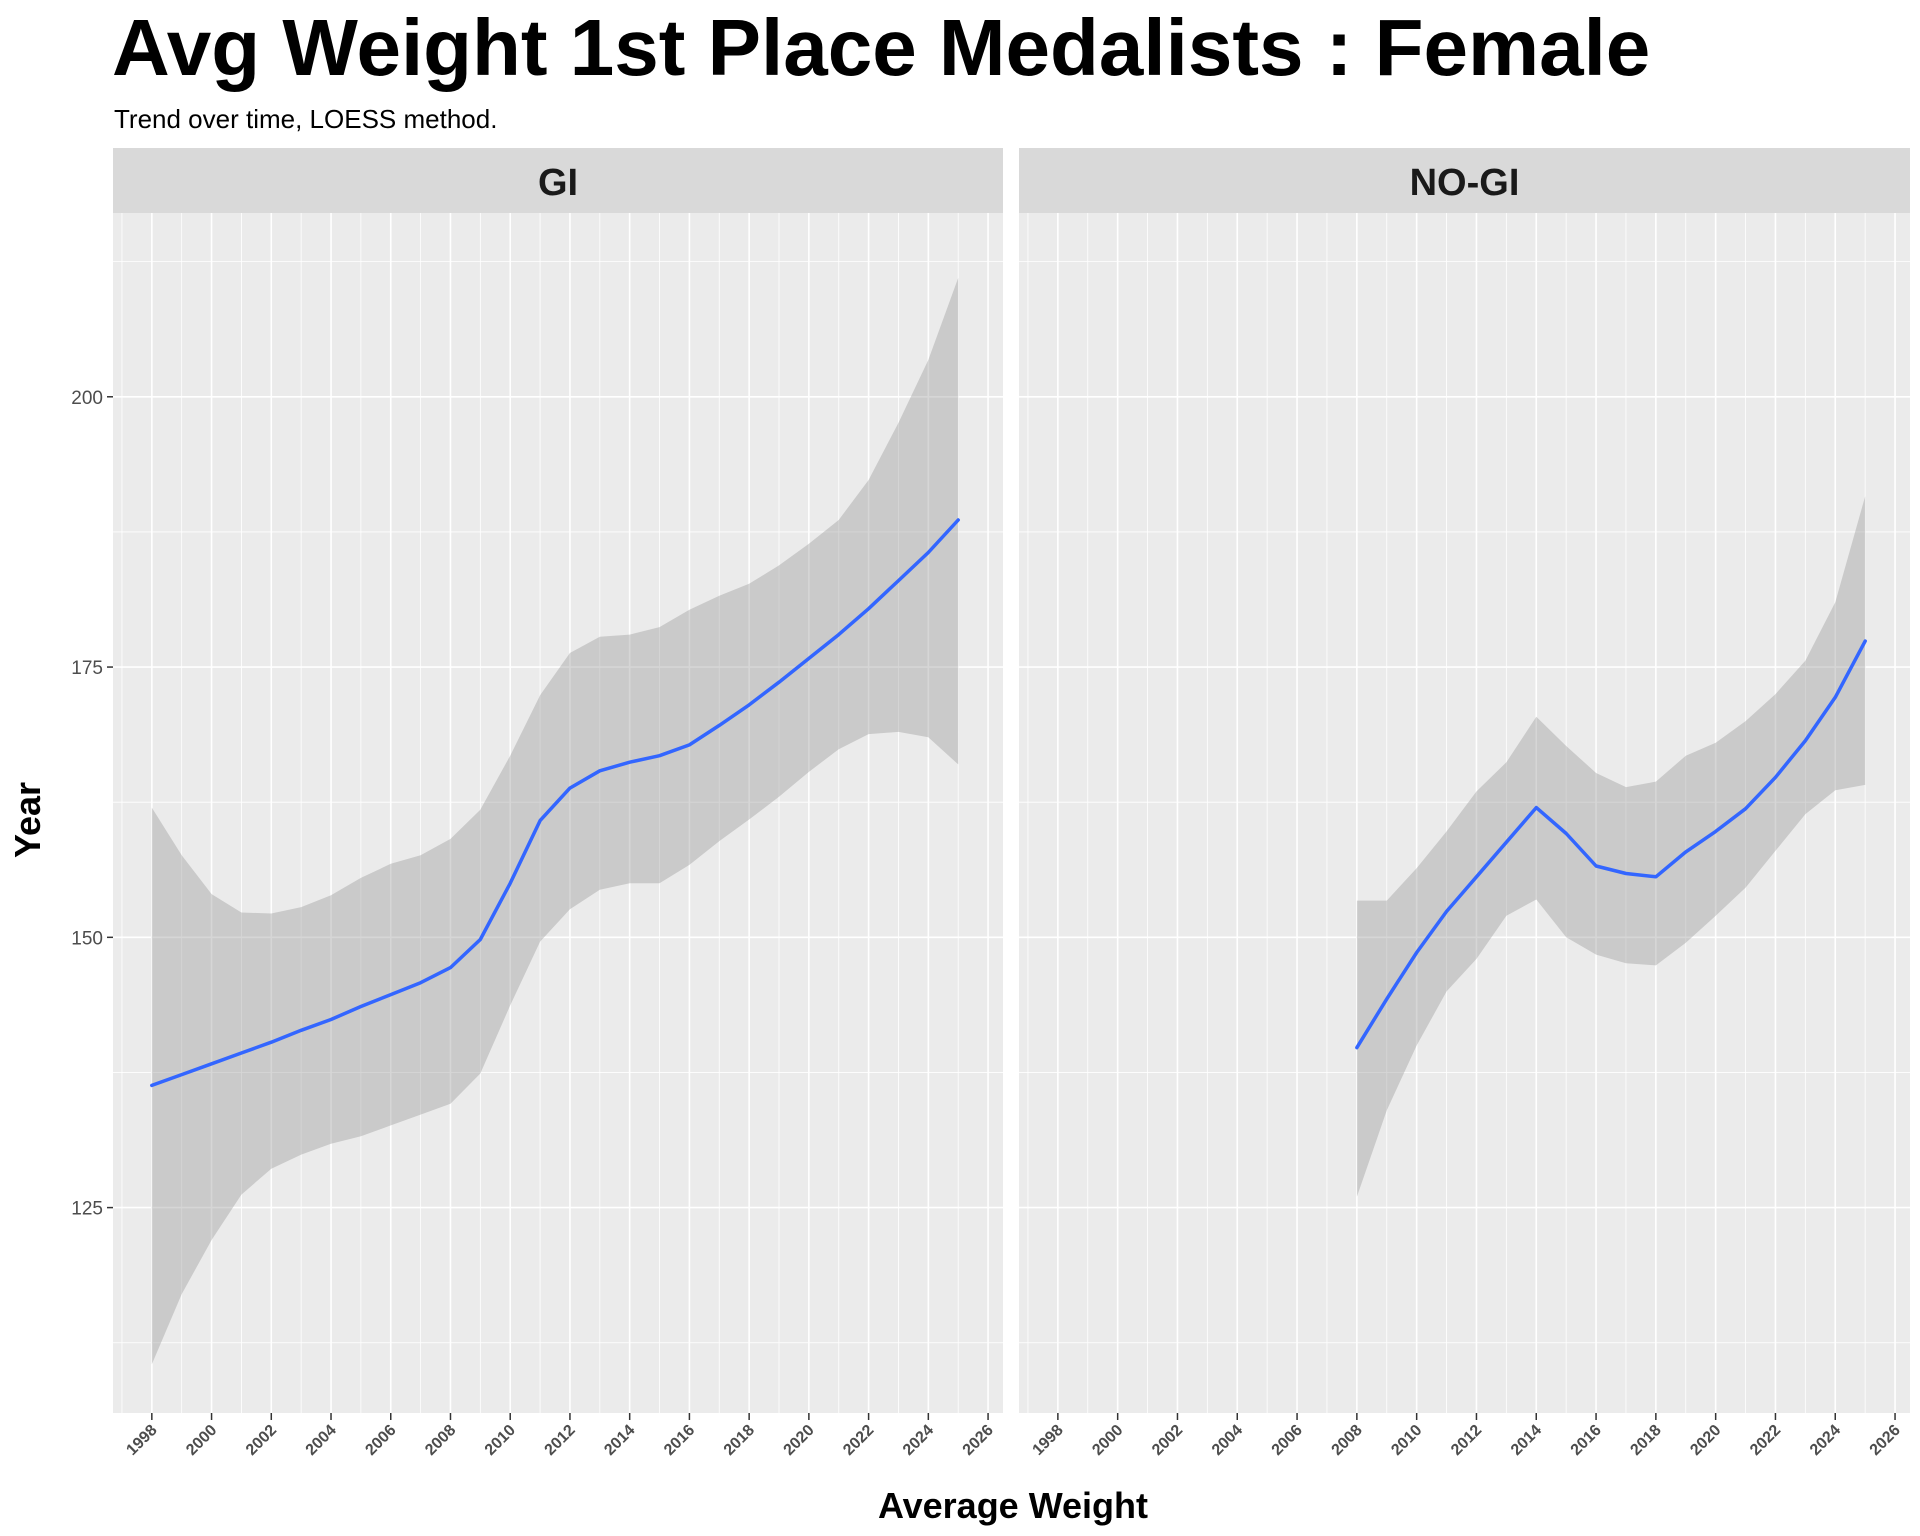 The height and width of the screenshot is (1536, 1920). What do you see at coordinates (87, 398) in the screenshot?
I see `y-tick-label: 200` at bounding box center [87, 398].